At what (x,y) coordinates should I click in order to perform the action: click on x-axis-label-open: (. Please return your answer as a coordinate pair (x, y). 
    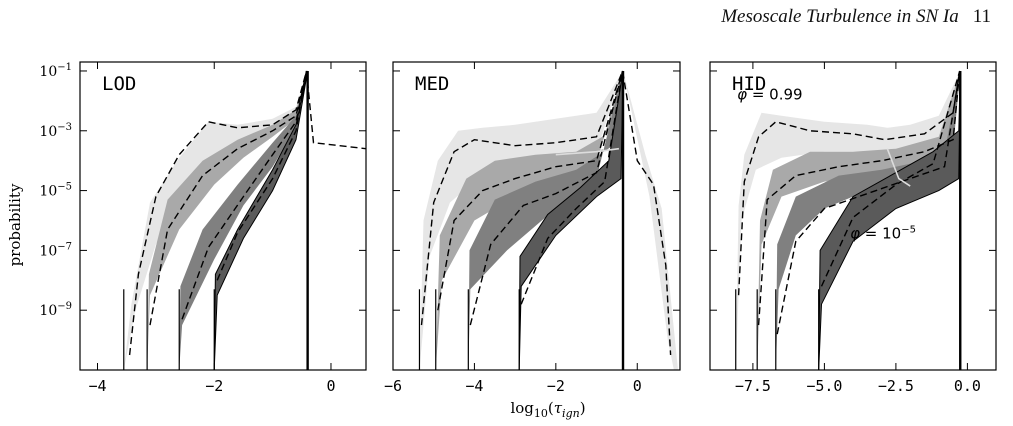
    Looking at the image, I should click on (551, 408).